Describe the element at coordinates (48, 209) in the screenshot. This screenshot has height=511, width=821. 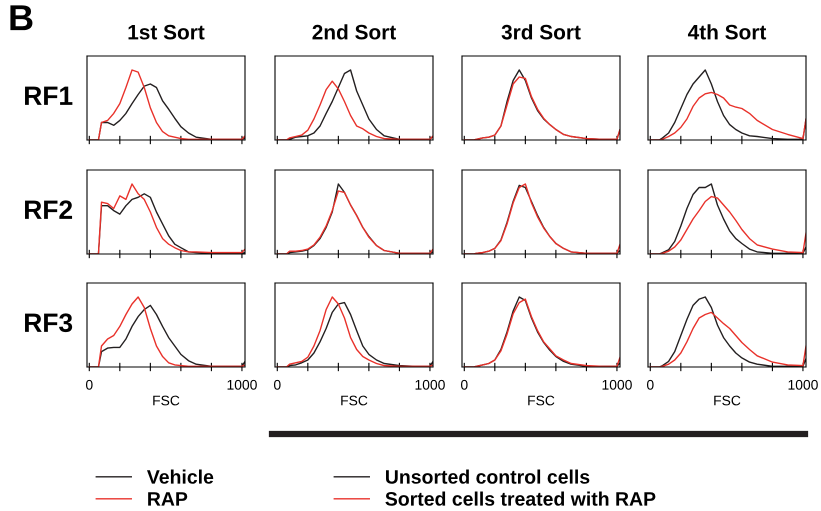
I see `y-axis-title: RF2` at that location.